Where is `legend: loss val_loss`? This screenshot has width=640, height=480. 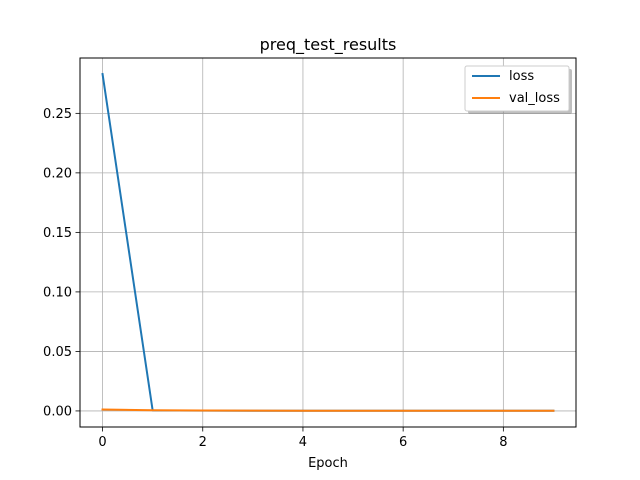
legend: loss val_loss is located at coordinates (518, 89).